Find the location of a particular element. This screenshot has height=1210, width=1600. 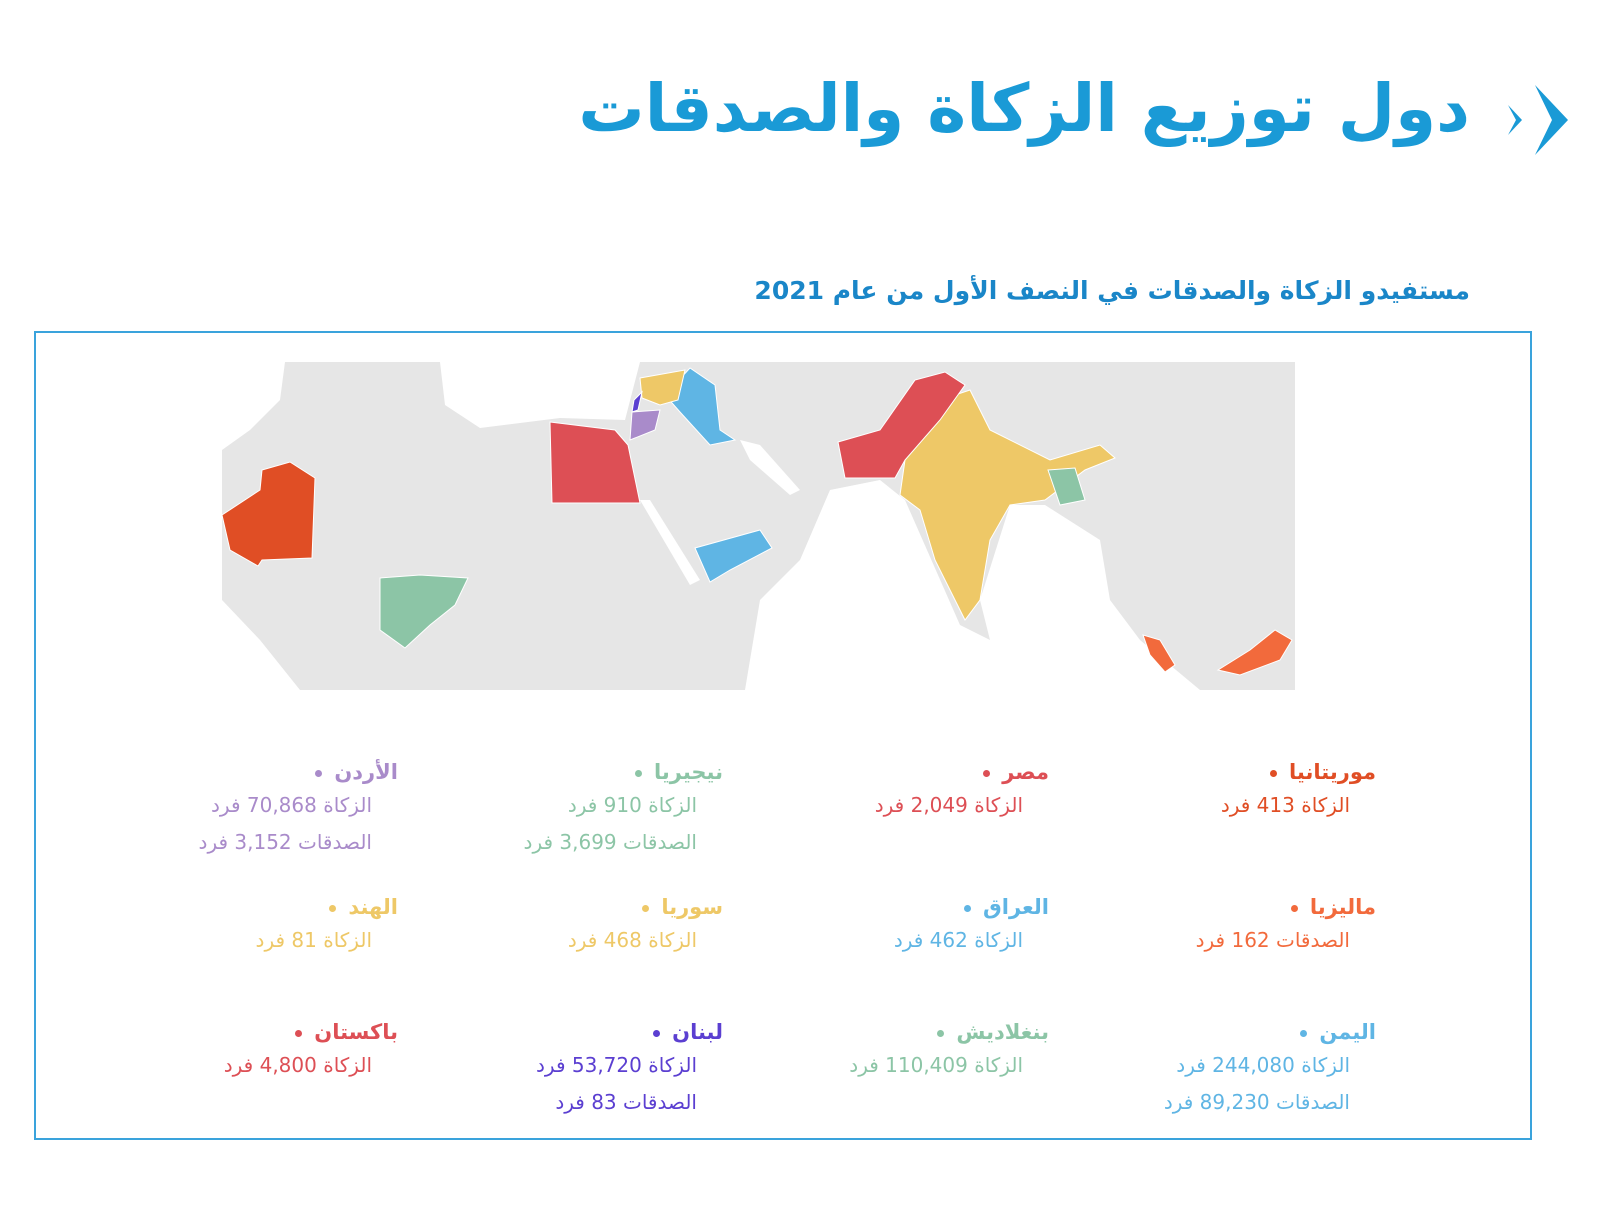

country-stat: الزكاة 910 فرد is located at coordinates (632, 805).